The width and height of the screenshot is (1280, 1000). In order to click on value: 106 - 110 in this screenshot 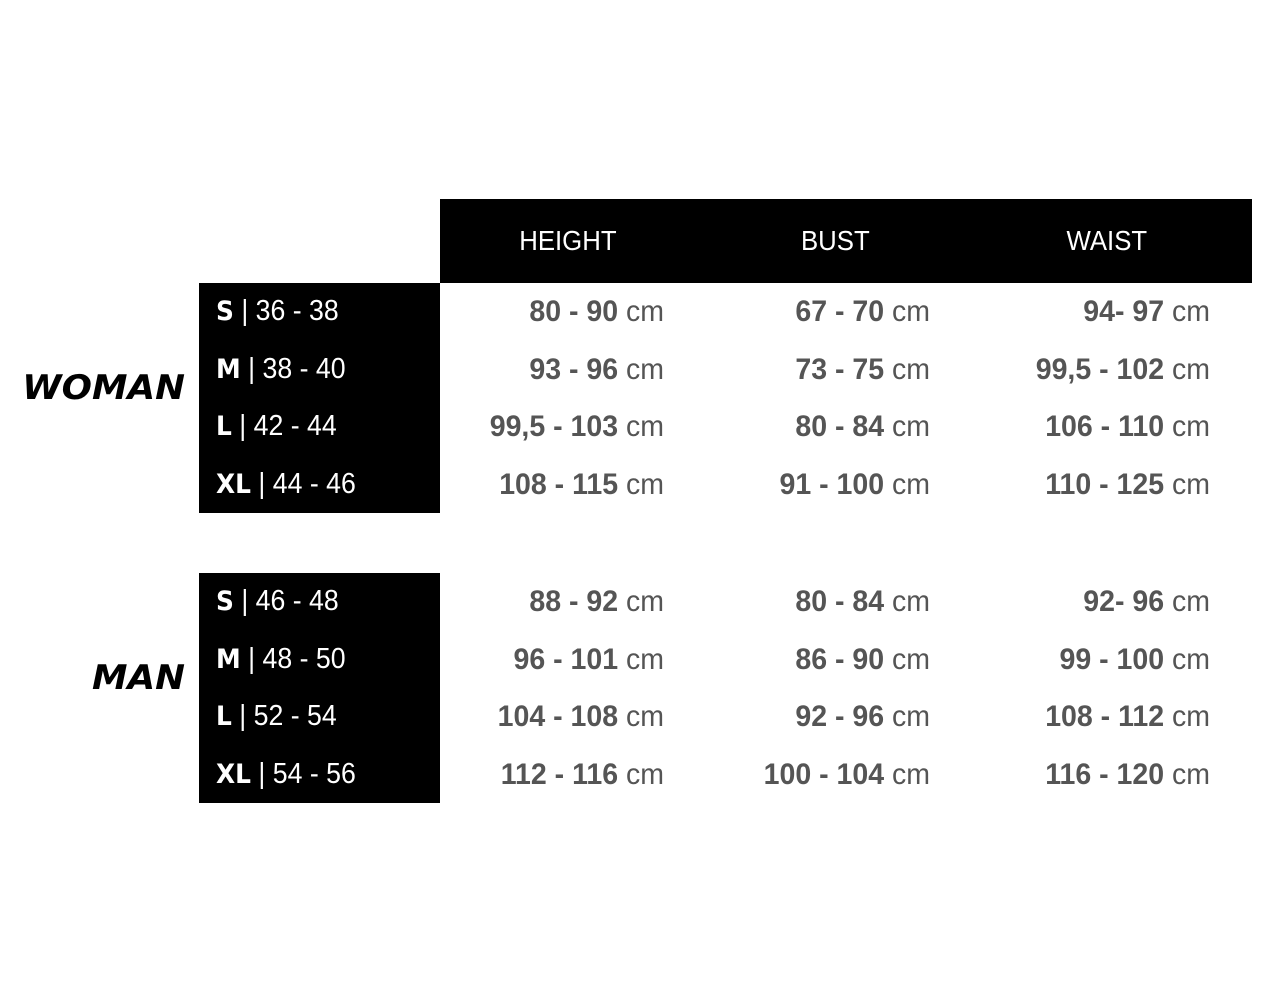, I will do `click(1105, 426)`.